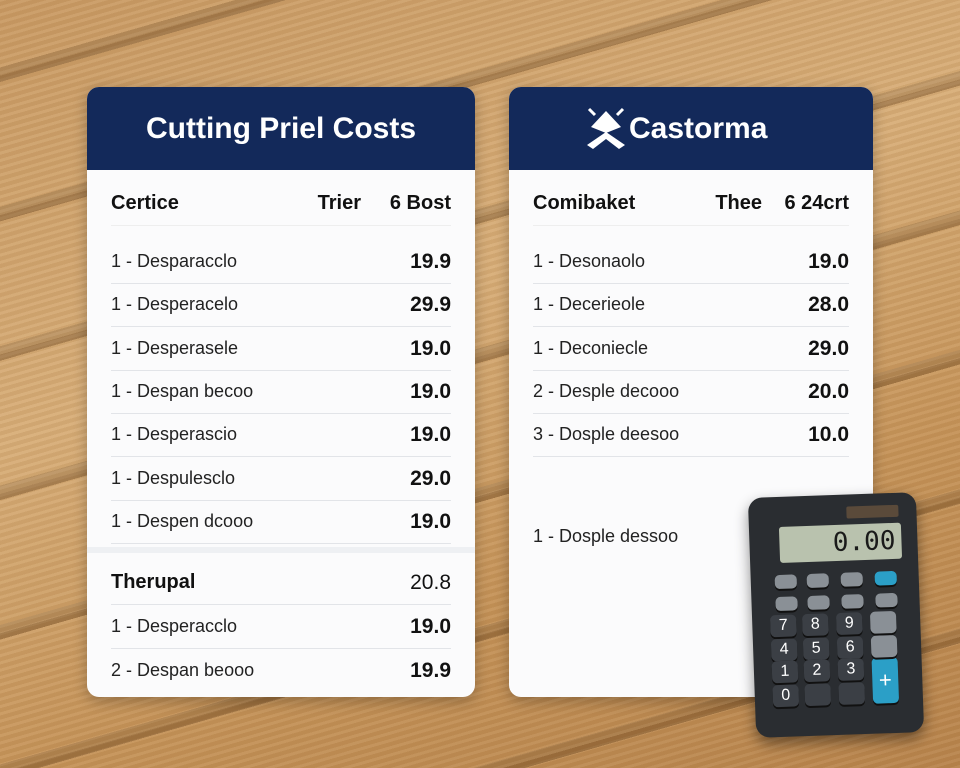 This screenshot has width=960, height=768. What do you see at coordinates (589, 304) in the screenshot?
I see `item-label: 1 - Decerieole` at bounding box center [589, 304].